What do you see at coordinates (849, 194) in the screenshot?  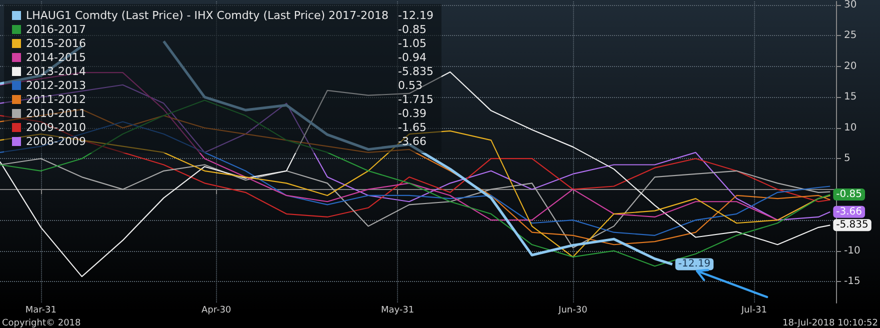 I see `data-label: -0.85` at bounding box center [849, 194].